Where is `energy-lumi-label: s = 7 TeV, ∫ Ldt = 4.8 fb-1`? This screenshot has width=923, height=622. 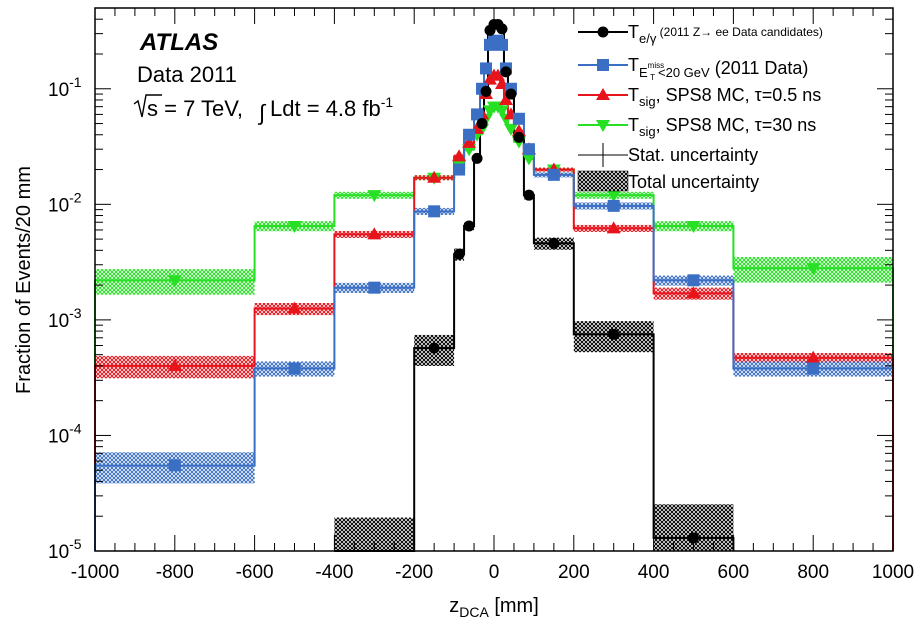
energy-lumi-label: s = 7 TeV, ∫ Ldt = 4.8 fb-1 is located at coordinates (263, 109).